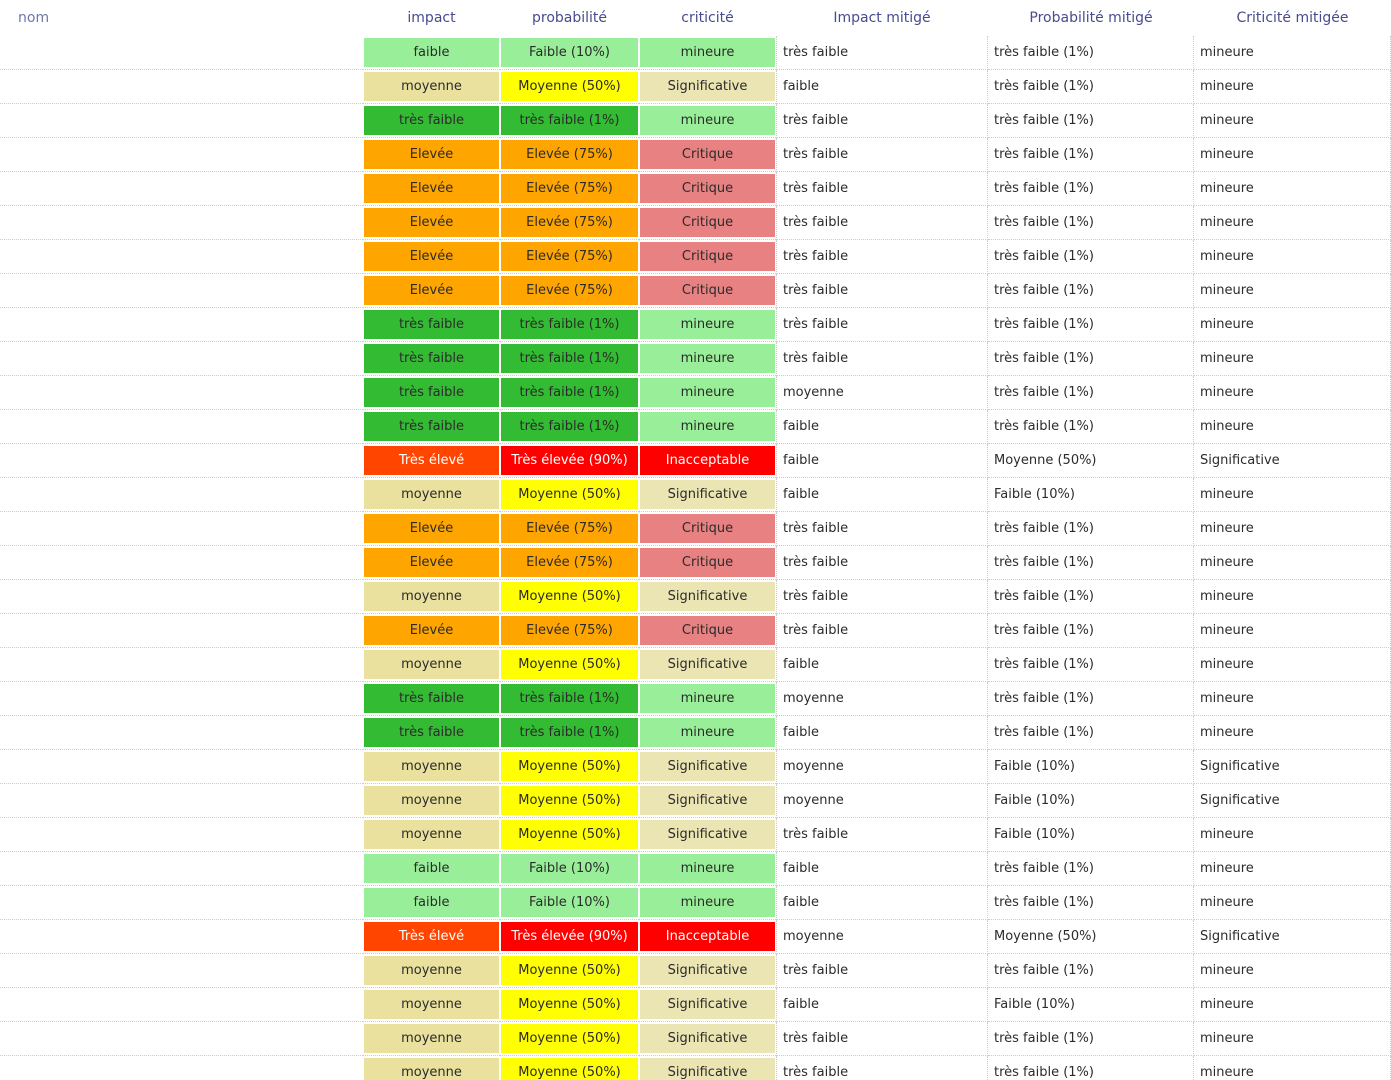 This screenshot has height=1080, width=1391. Describe the element at coordinates (431, 766) in the screenshot. I see `risk-level-badge: moyenne` at that location.